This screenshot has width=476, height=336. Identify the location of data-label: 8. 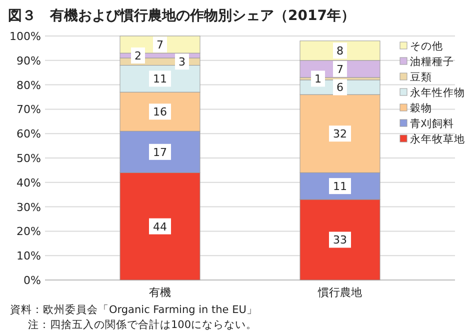
(340, 51).